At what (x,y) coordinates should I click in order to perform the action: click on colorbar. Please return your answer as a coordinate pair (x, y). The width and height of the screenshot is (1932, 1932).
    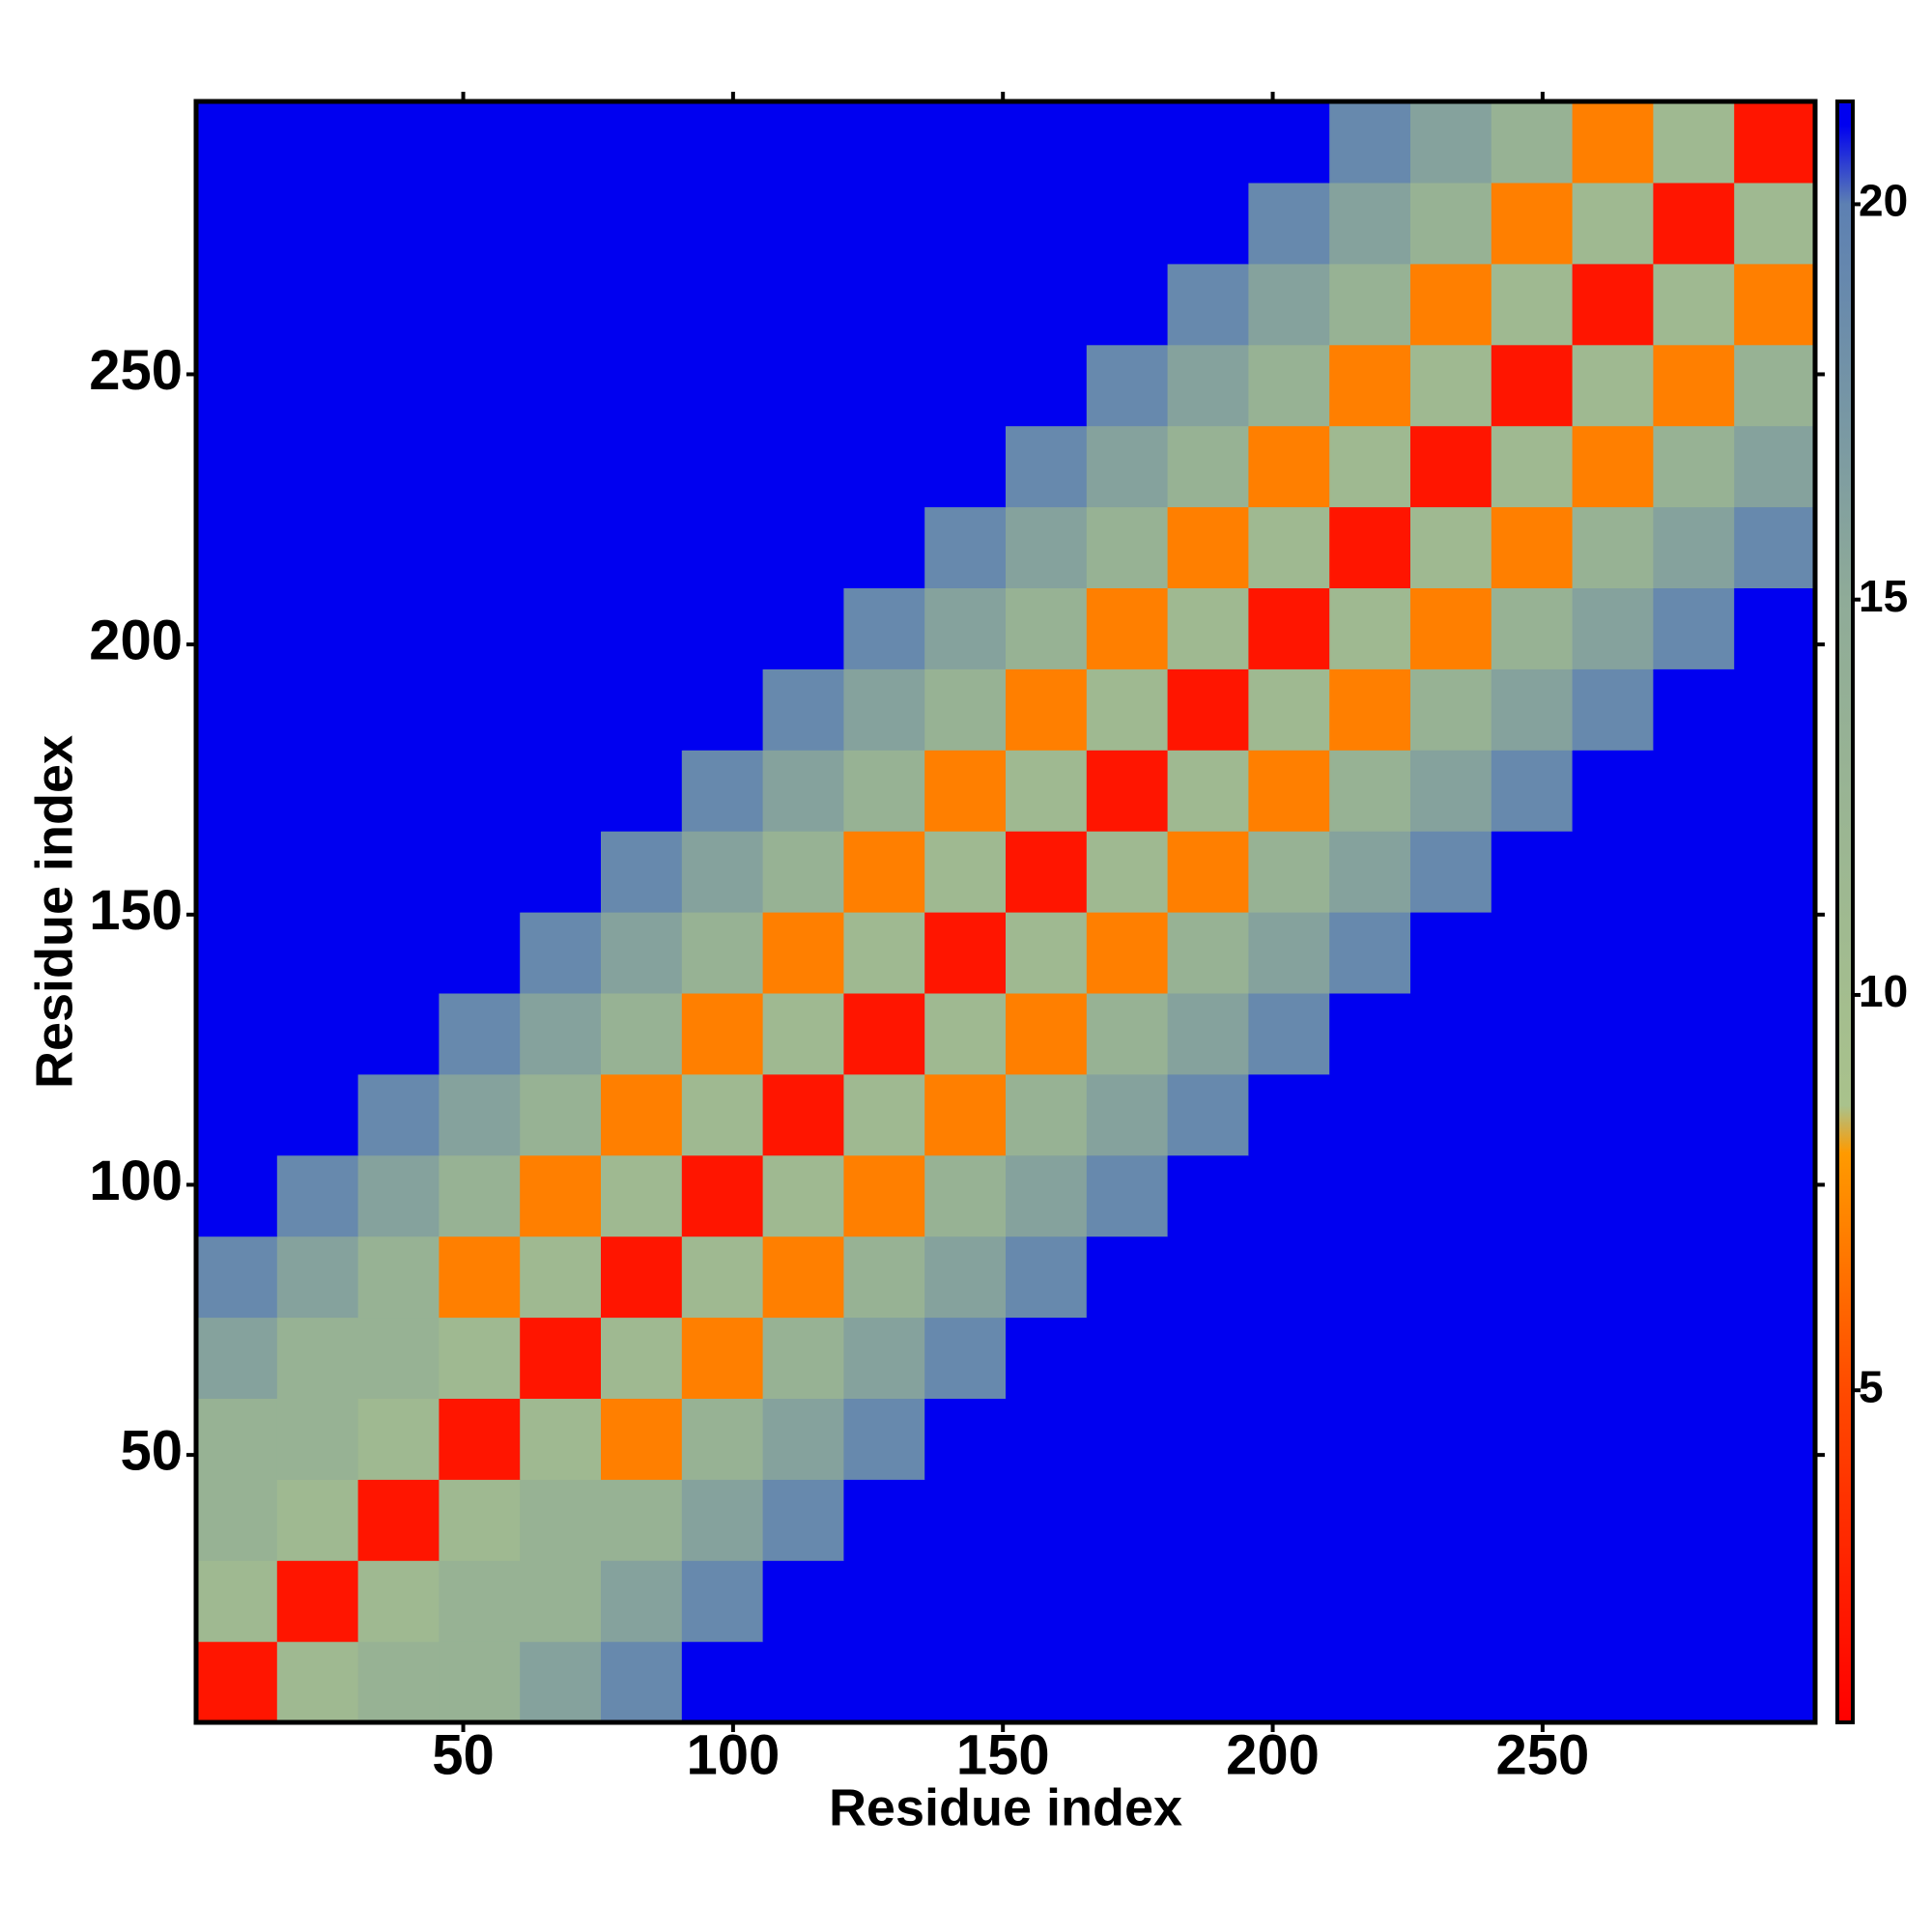
    Looking at the image, I should click on (1845, 911).